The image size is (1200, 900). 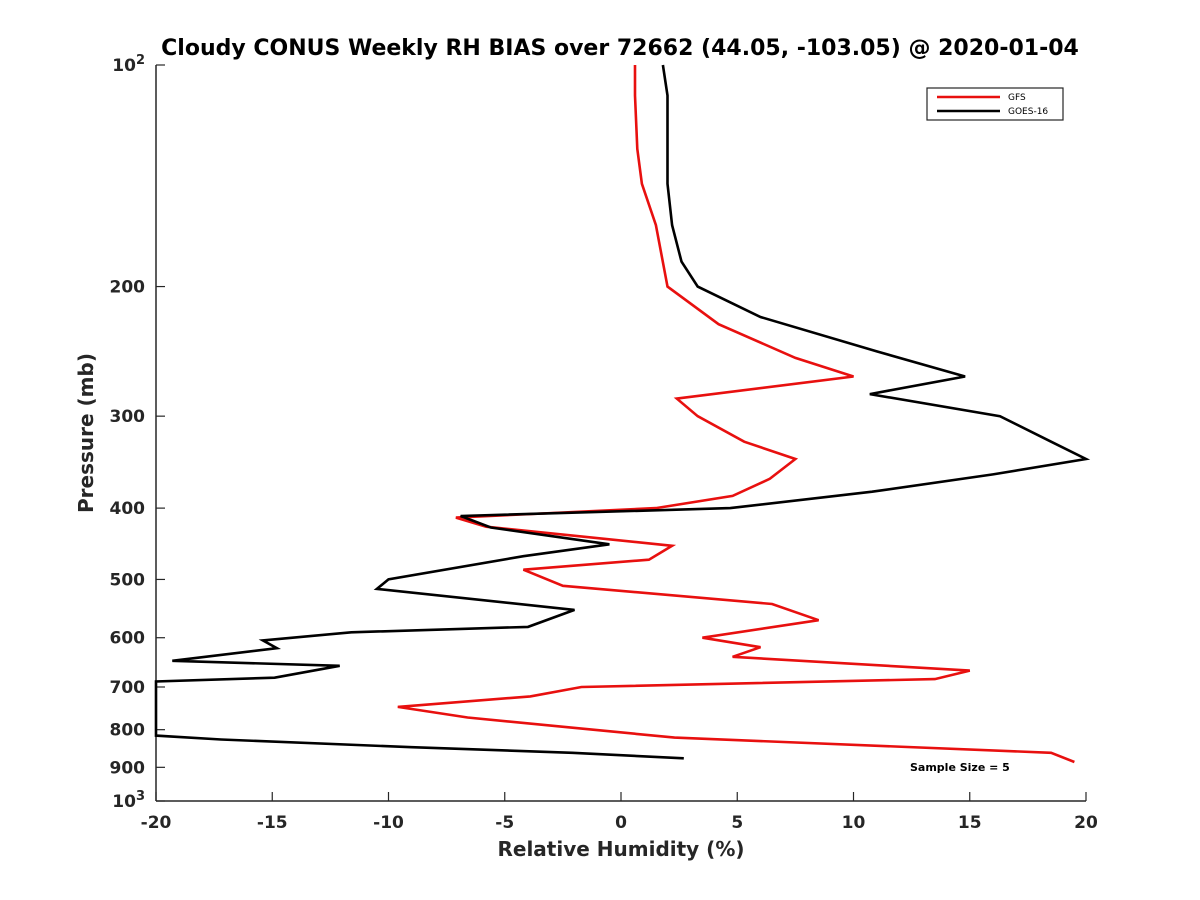 What do you see at coordinates (854, 823) in the screenshot?
I see `x-tick-label: 10` at bounding box center [854, 823].